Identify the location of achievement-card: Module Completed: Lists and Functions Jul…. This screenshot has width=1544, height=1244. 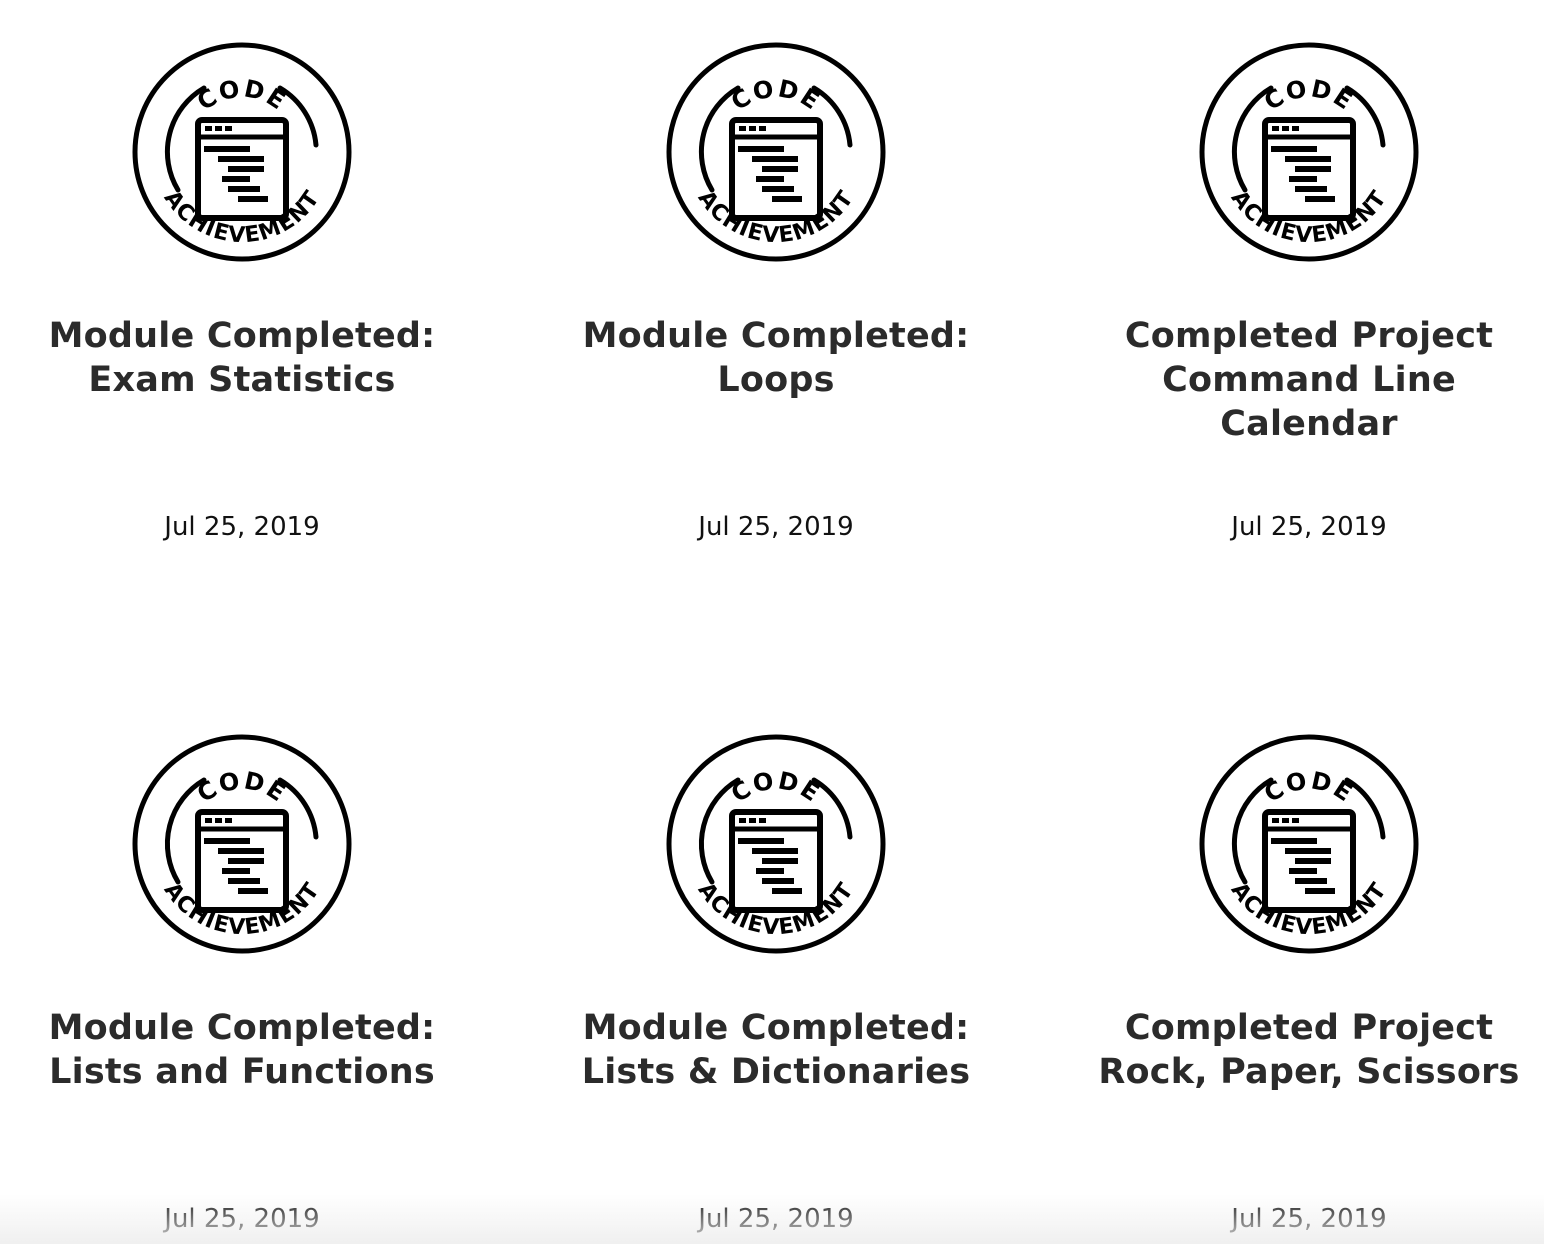
(248, 983).